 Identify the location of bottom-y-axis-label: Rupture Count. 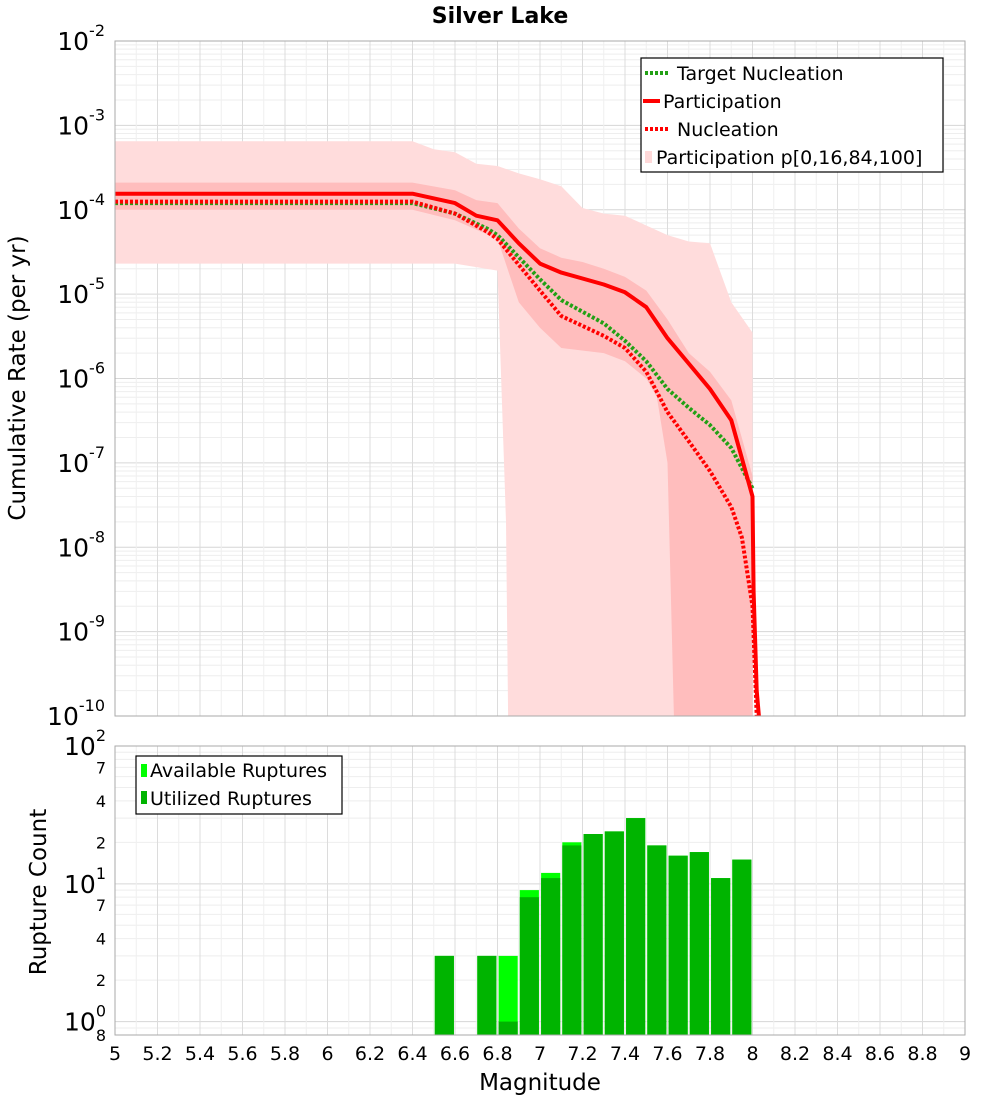
(39, 892).